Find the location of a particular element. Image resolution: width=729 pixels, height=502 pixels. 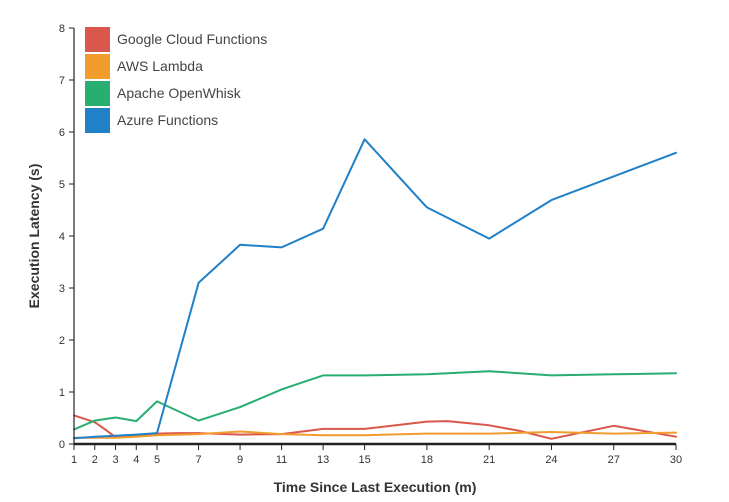

x-tick-label: 1 is located at coordinates (74, 460).